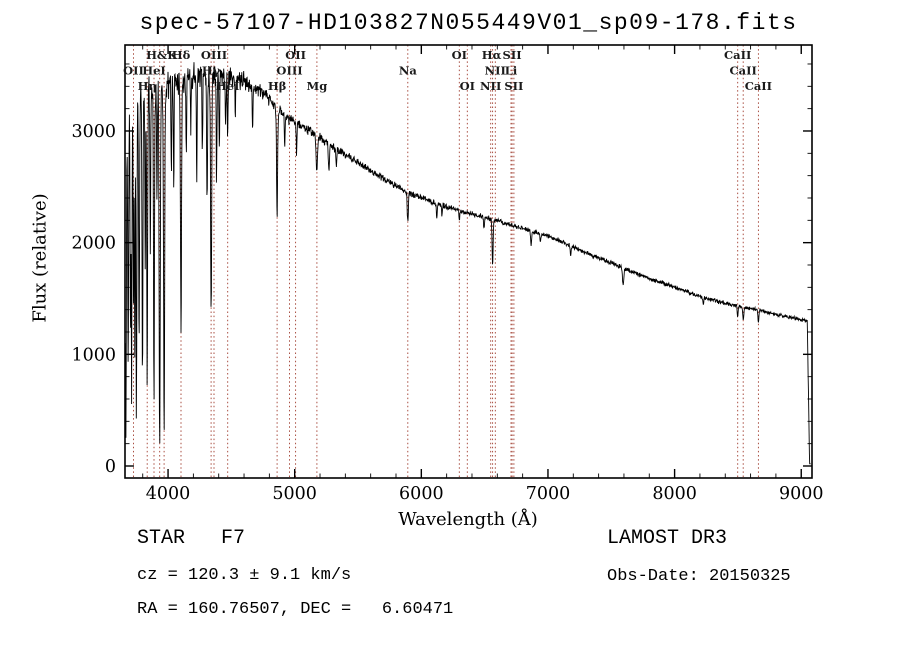 The height and width of the screenshot is (649, 900). What do you see at coordinates (168, 494) in the screenshot?
I see `x-tick-label: 4000` at bounding box center [168, 494].